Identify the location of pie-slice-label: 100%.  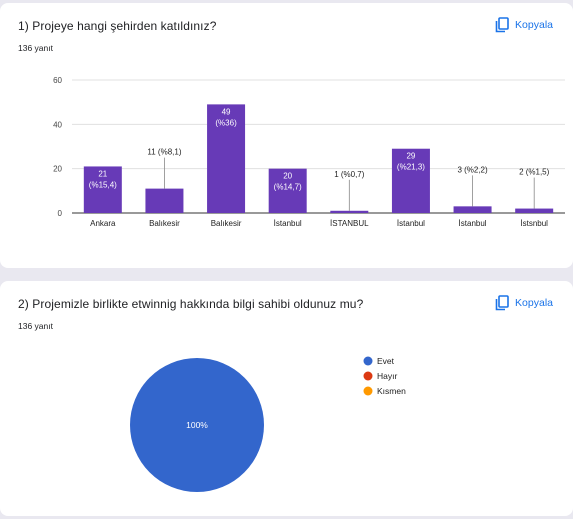
(197, 425).